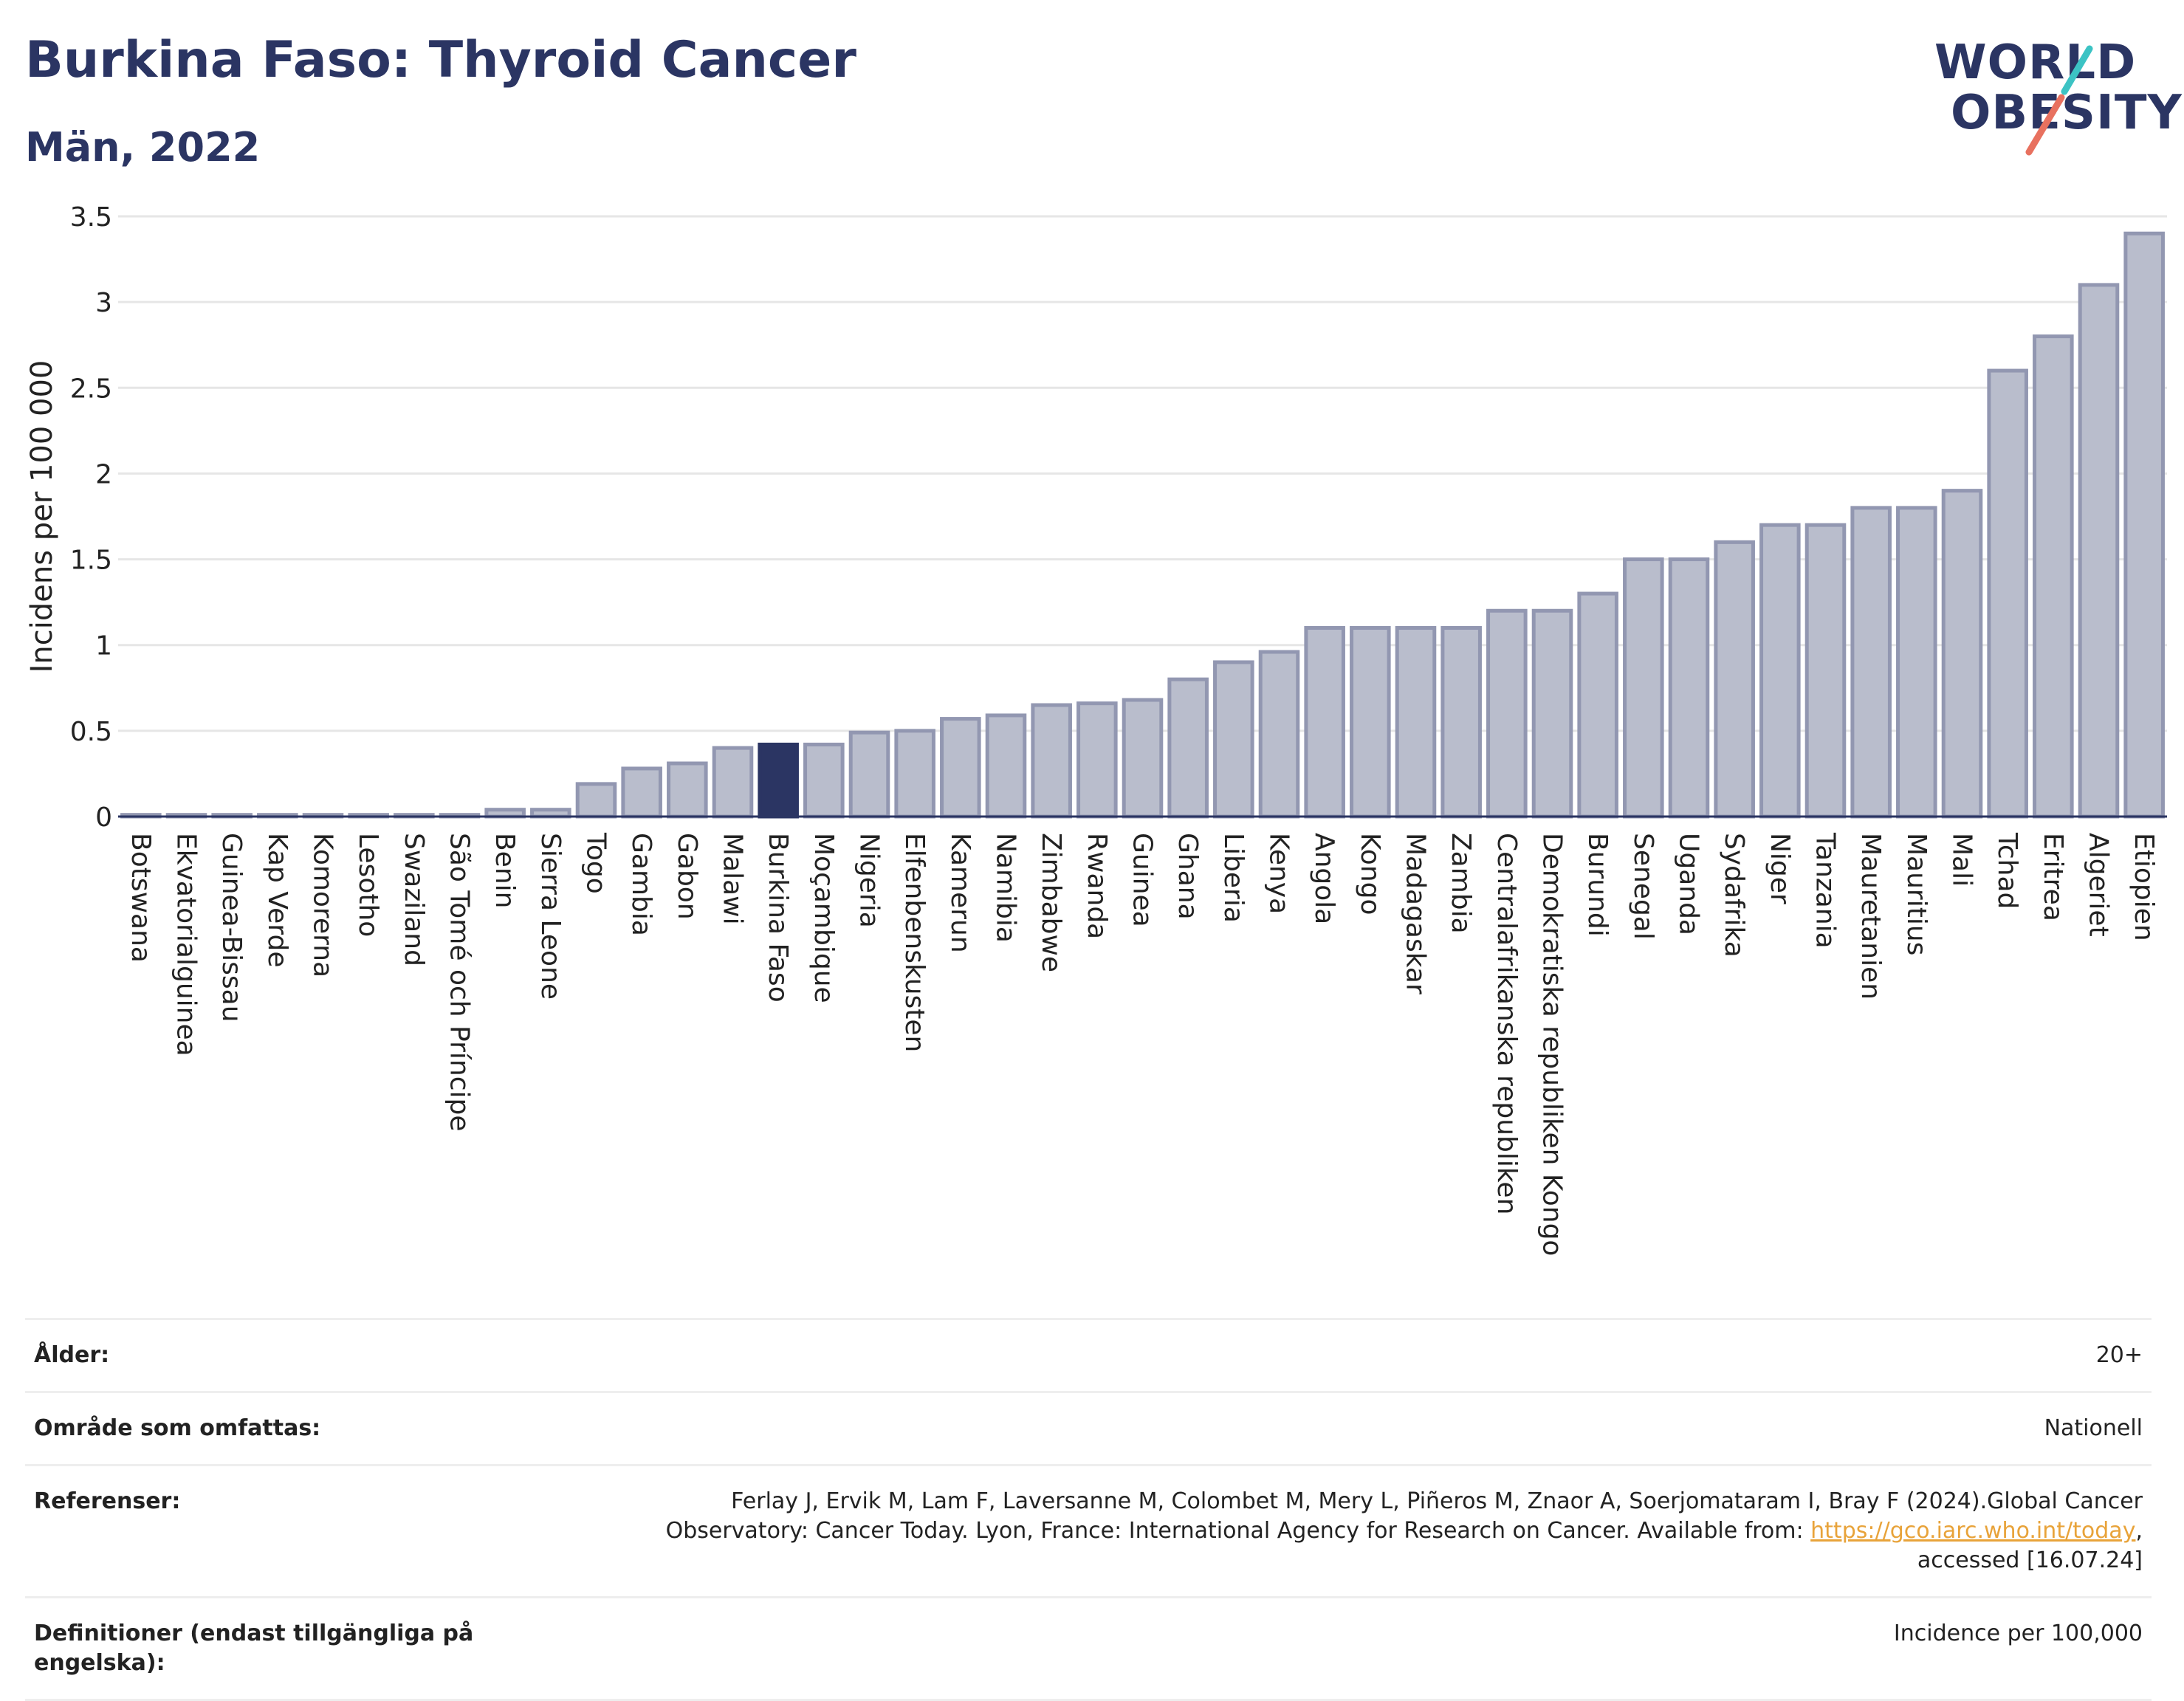  I want to click on bar-namibia, so click(1006, 766).